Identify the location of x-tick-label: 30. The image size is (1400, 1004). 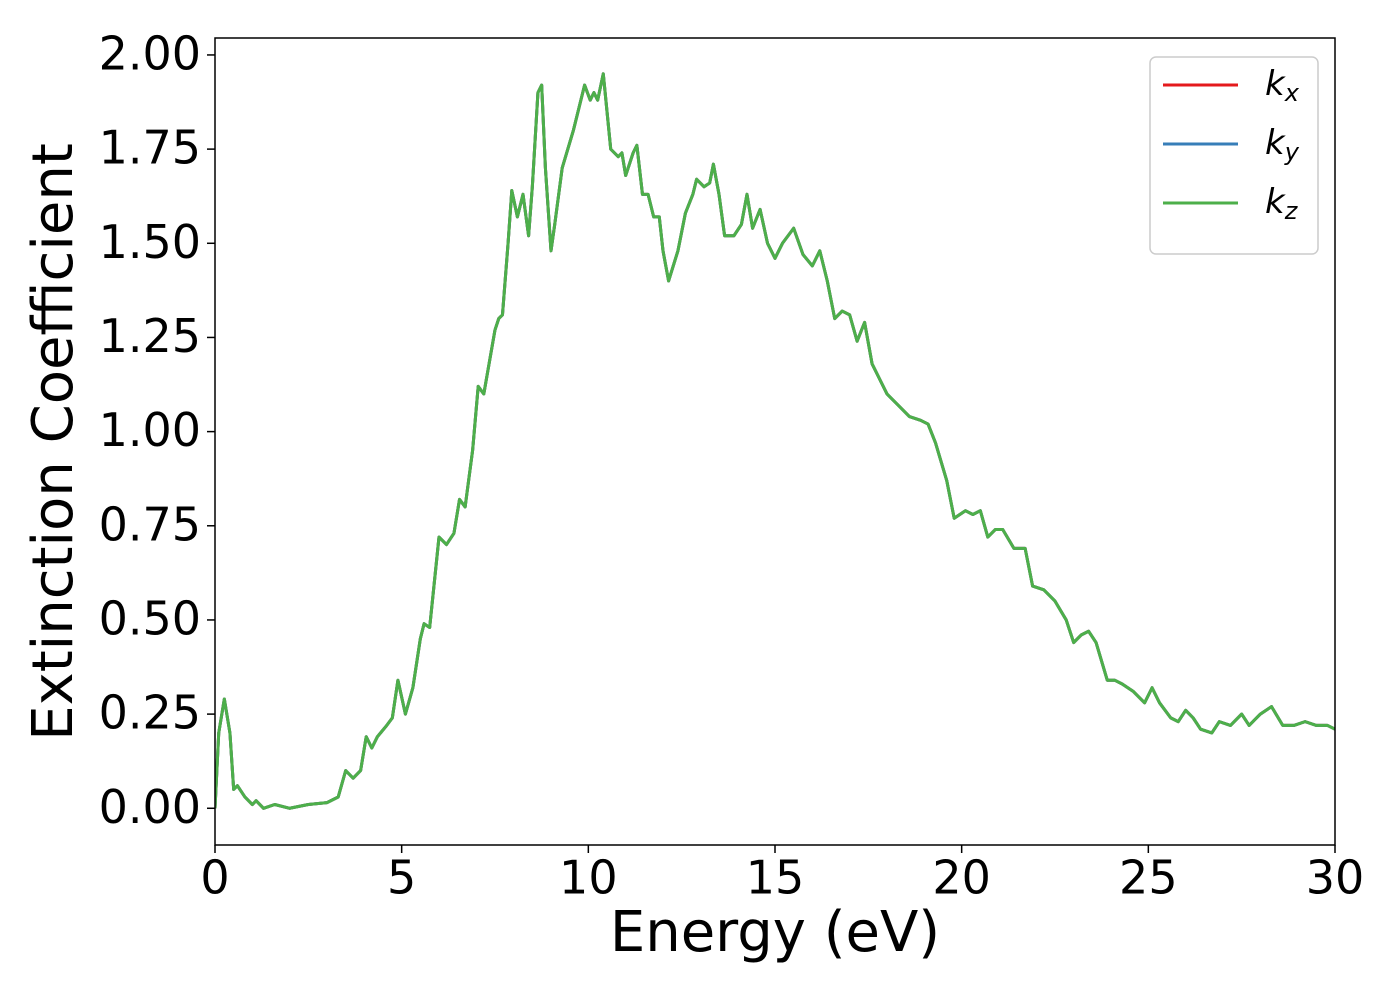
(1335, 878).